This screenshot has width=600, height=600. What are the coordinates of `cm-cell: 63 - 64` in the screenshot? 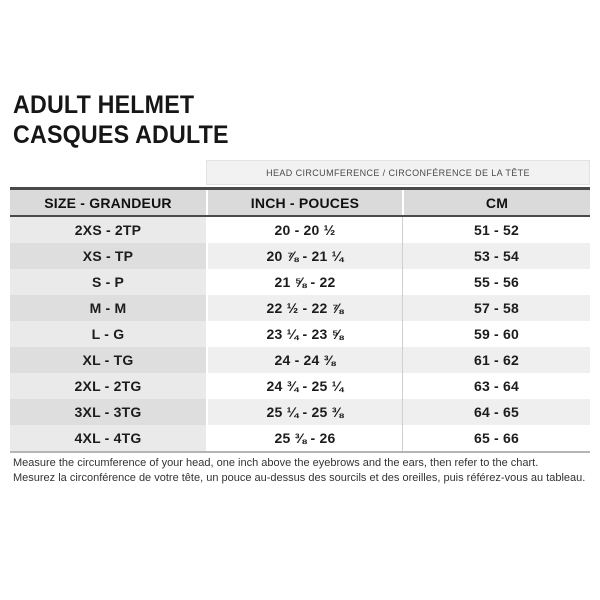 It's located at (496, 386).